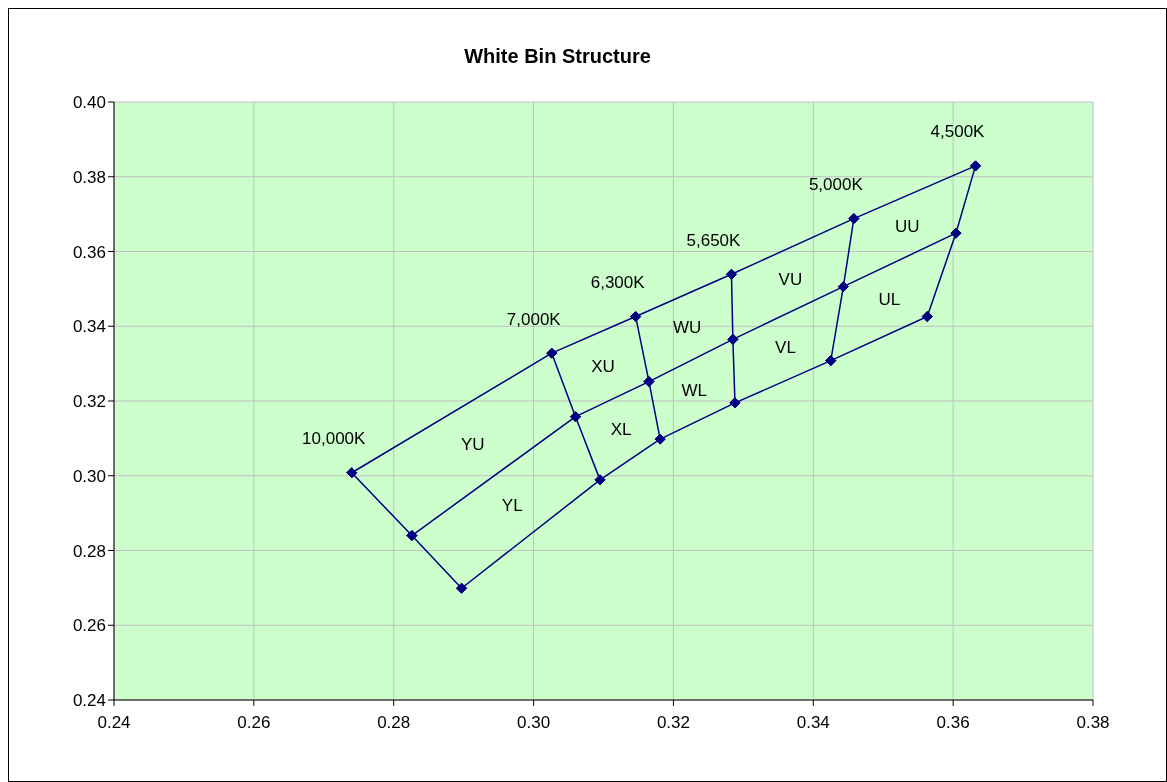 The height and width of the screenshot is (782, 1167). What do you see at coordinates (89, 551) in the screenshot?
I see `y-tick-label: 0.28` at bounding box center [89, 551].